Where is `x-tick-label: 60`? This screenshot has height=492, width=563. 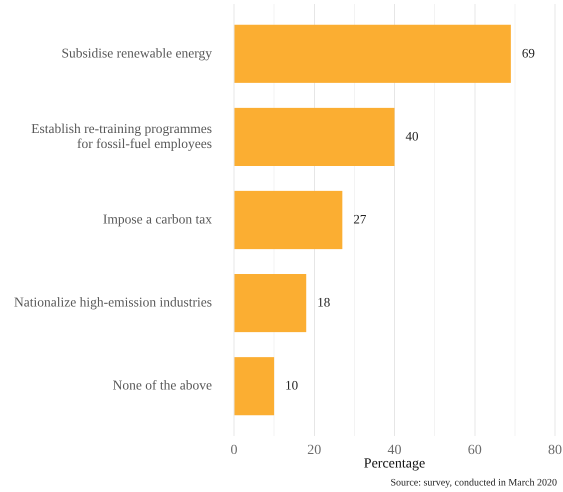
x-tick-label: 60 is located at coordinates (475, 450).